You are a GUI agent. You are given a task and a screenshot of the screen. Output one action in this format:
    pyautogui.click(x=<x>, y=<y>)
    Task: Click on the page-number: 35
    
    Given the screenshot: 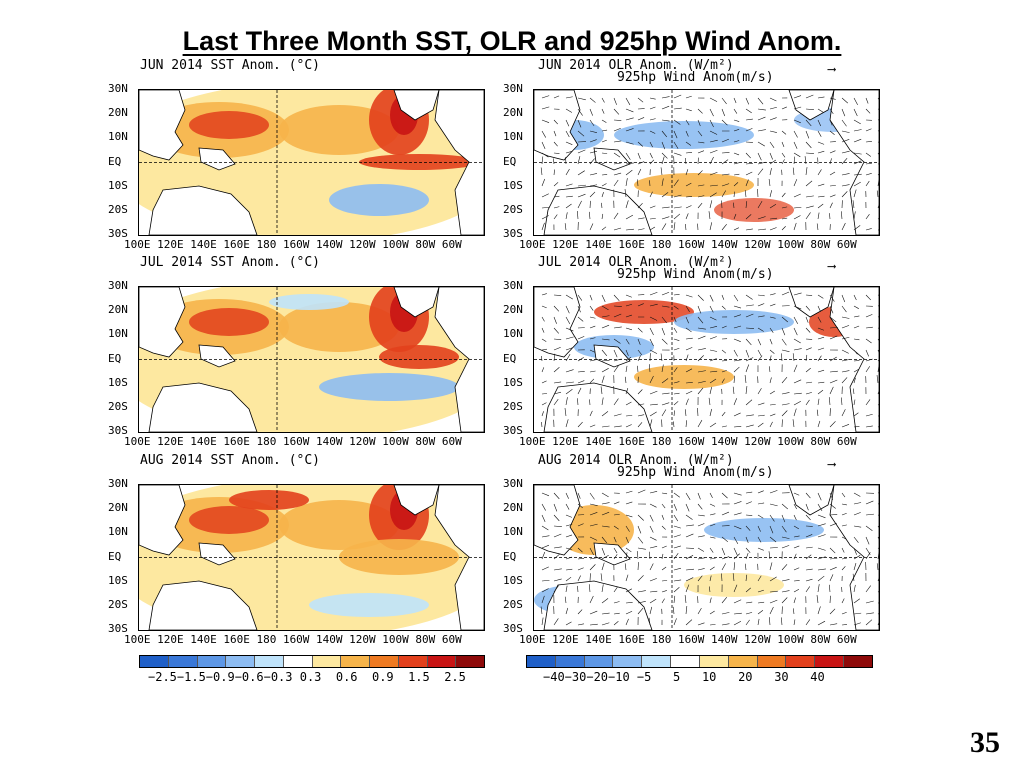 What is the action you would take?
    pyautogui.click(x=985, y=742)
    